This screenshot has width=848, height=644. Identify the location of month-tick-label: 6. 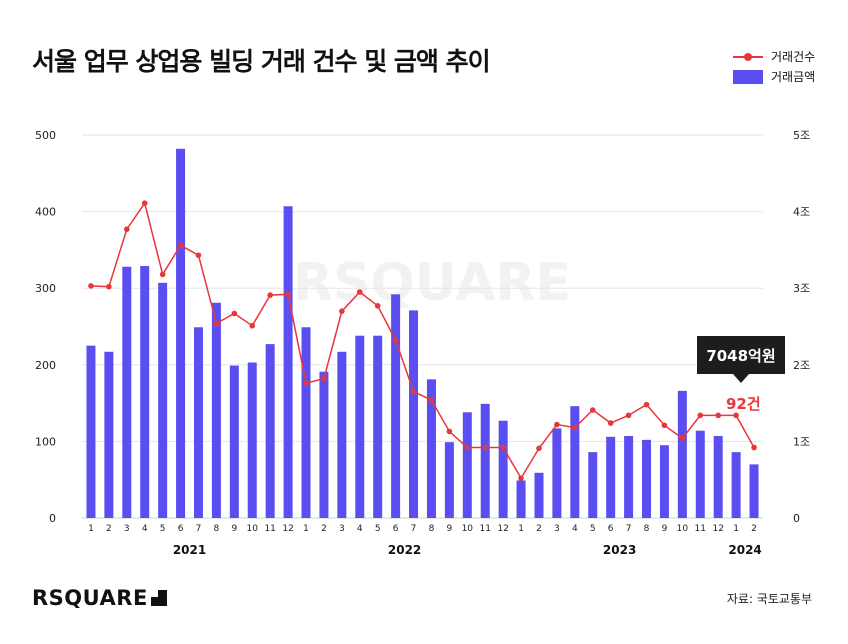
(181, 529).